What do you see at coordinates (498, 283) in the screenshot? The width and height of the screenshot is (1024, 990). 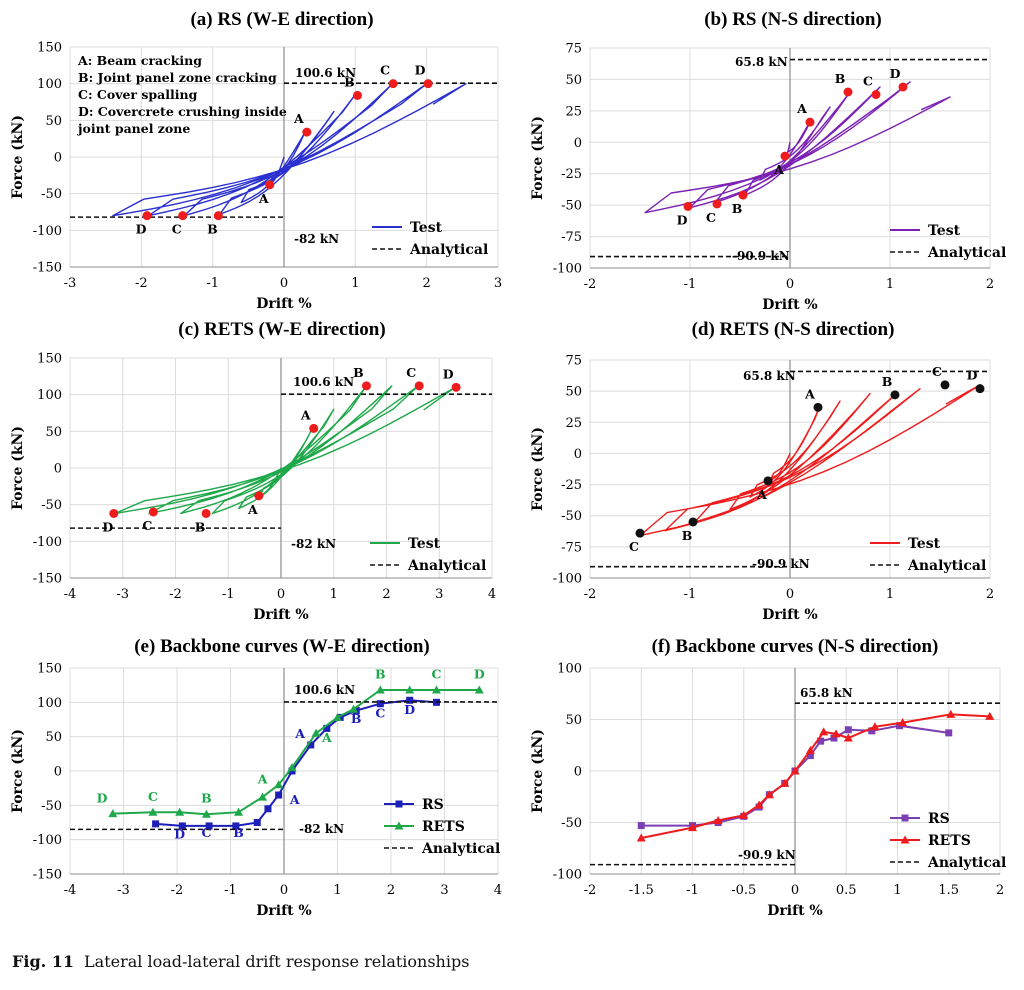 I see `x-tick-label: 3` at bounding box center [498, 283].